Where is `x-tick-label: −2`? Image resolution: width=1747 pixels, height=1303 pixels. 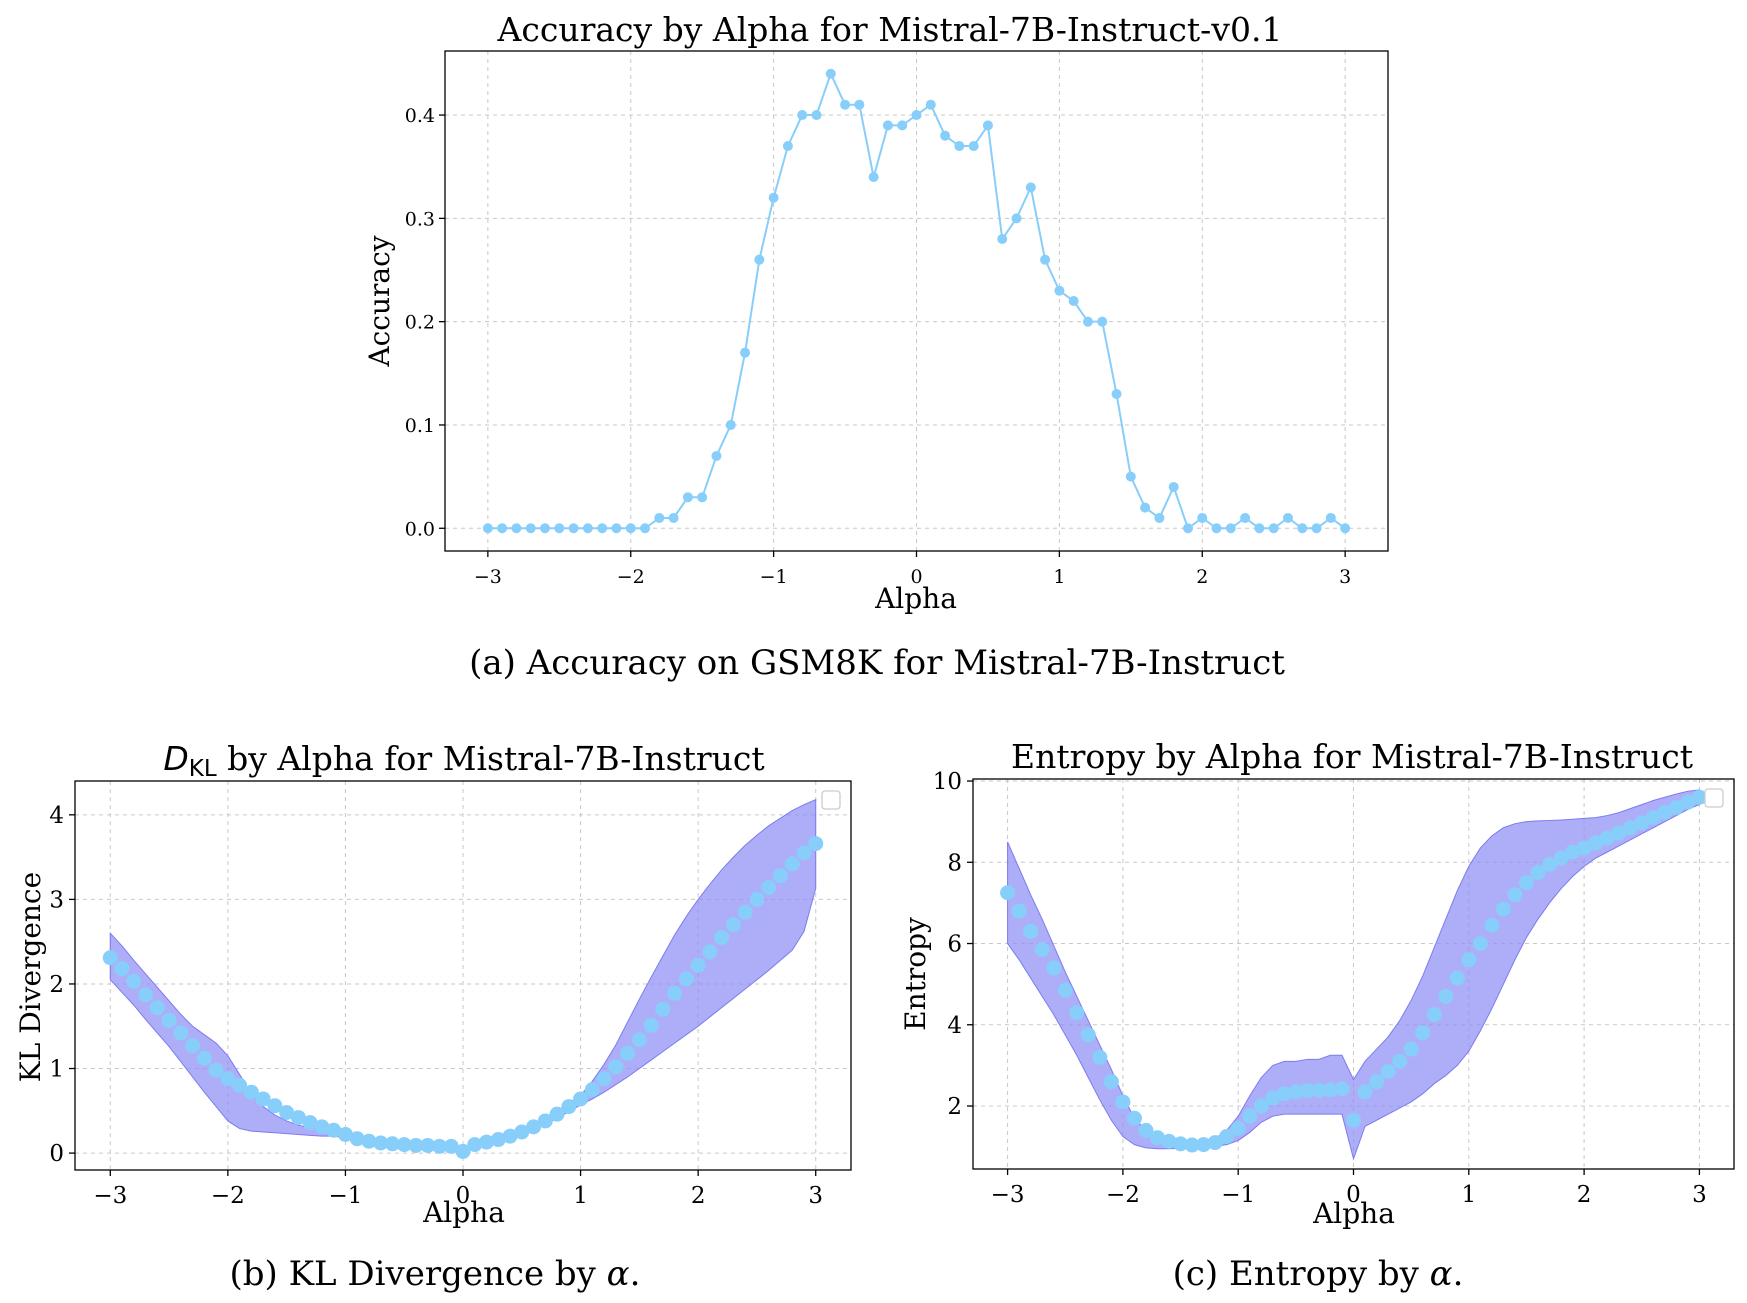 x-tick-label: −2 is located at coordinates (1123, 1195).